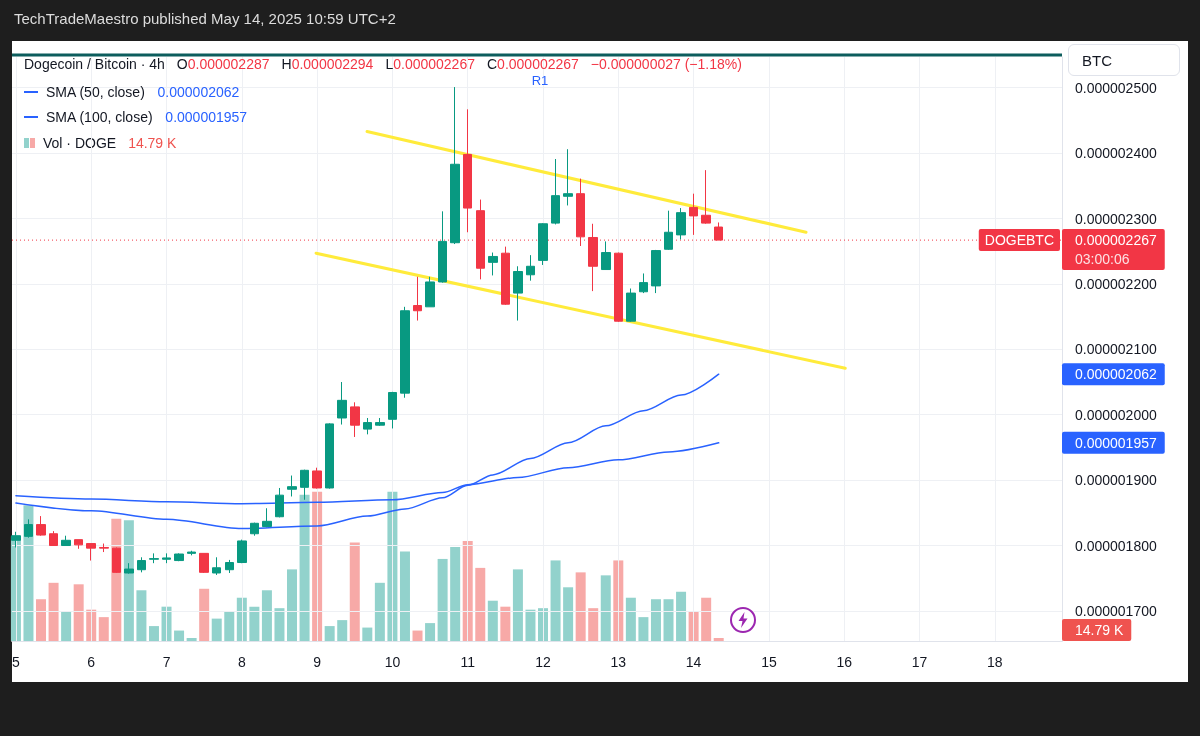 This screenshot has height=736, width=1200. Describe the element at coordinates (919, 662) in the screenshot. I see `x-tick-label: 17` at that location.